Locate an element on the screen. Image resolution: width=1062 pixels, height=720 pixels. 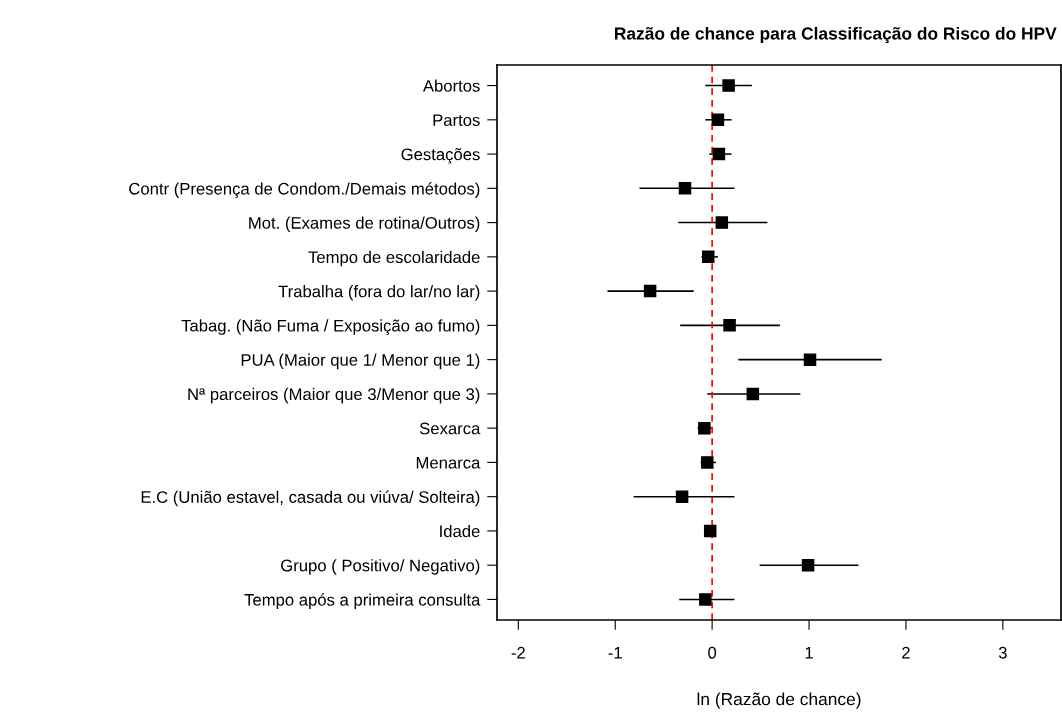
x-axis-title: ln (Razão de chance) is located at coordinates (779, 700).